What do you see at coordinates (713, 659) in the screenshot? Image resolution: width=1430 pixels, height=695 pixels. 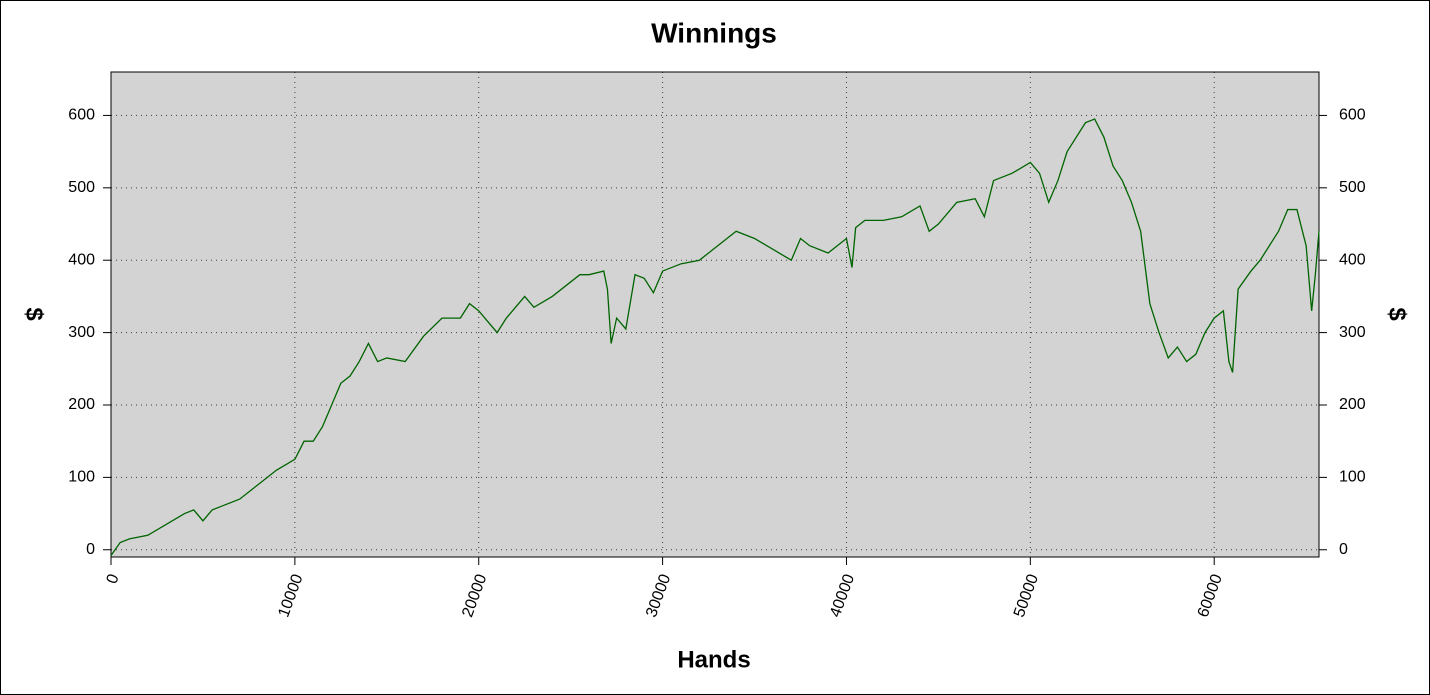 I see `x-axis-label: Hands` at bounding box center [713, 659].